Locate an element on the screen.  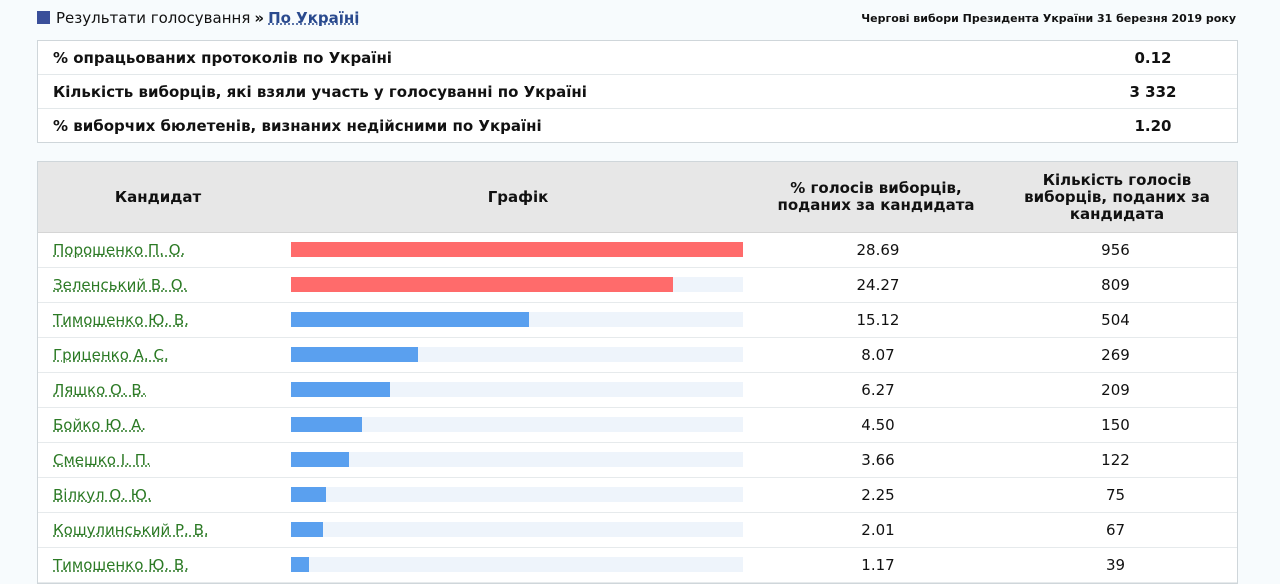
table-row: Зеленський В. О. 24.27 809 is located at coordinates (637, 285).